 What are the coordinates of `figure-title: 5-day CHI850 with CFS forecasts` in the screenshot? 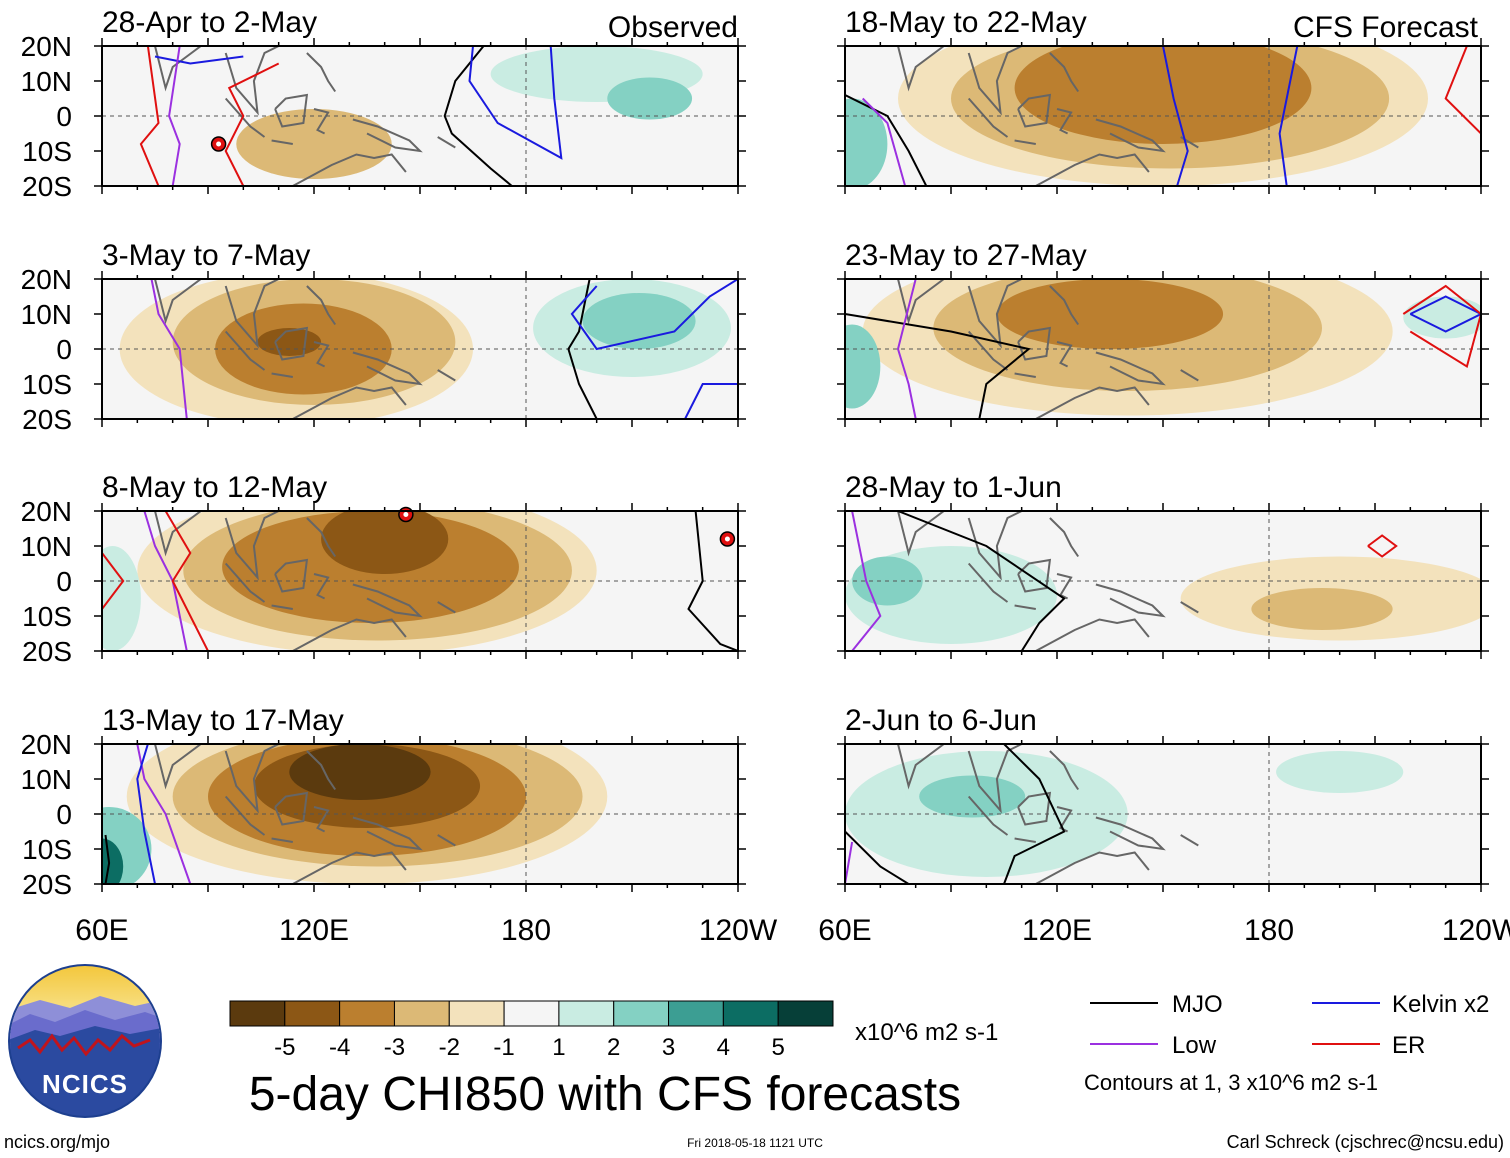 It's located at (605, 1094).